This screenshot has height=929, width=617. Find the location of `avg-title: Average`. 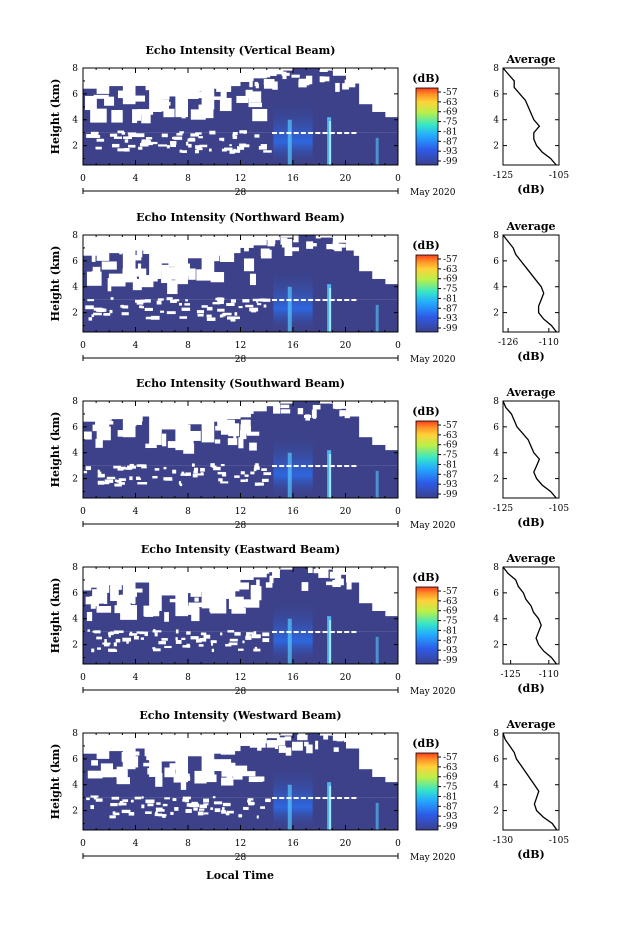

avg-title: Average is located at coordinates (530, 392).